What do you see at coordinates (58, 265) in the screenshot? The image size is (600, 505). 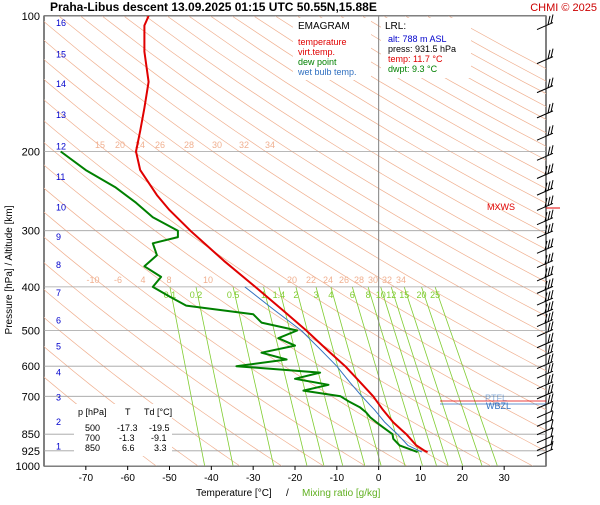 I see `altitude-label: 8` at bounding box center [58, 265].